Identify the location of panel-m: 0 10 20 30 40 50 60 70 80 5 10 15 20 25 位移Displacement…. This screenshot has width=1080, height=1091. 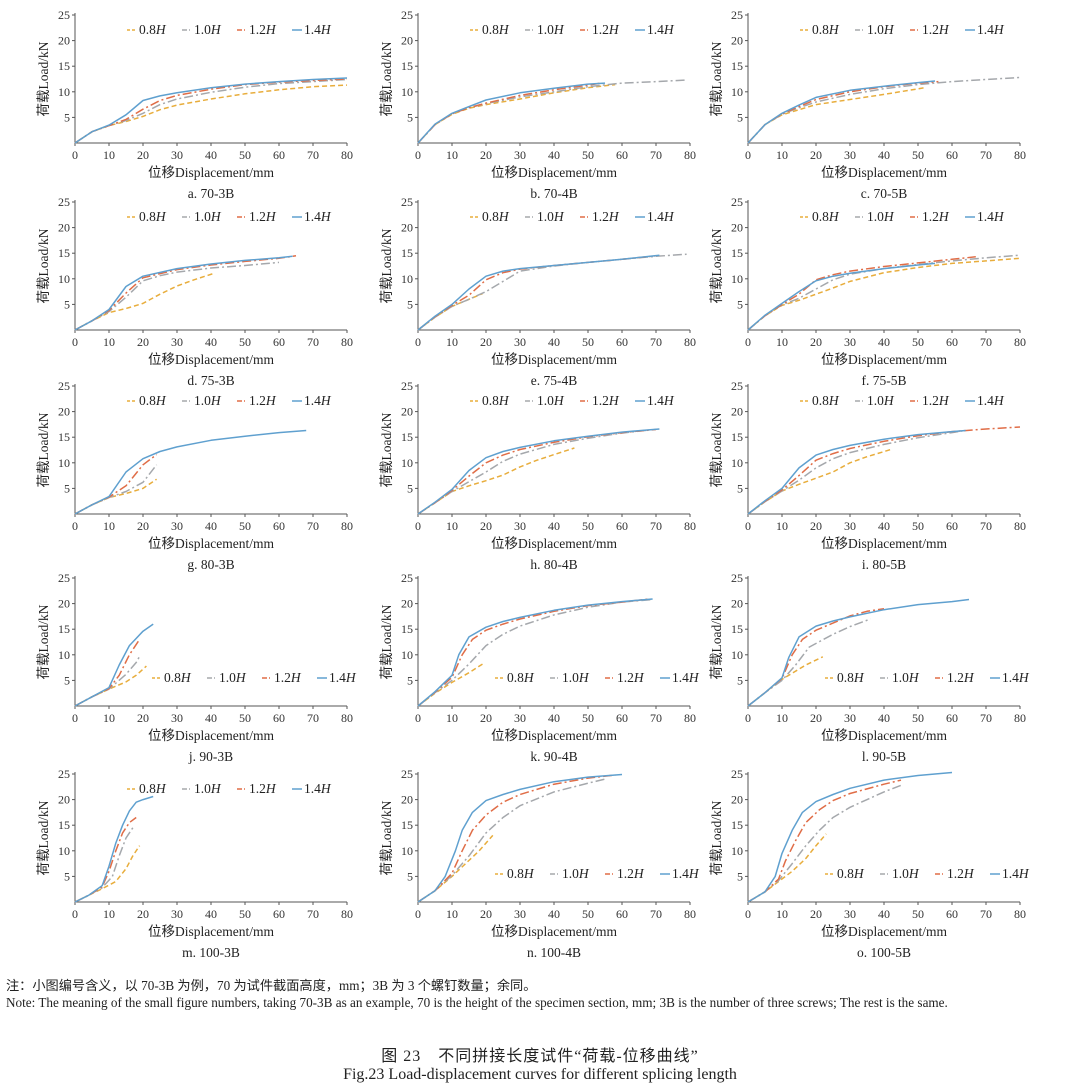
(194, 863).